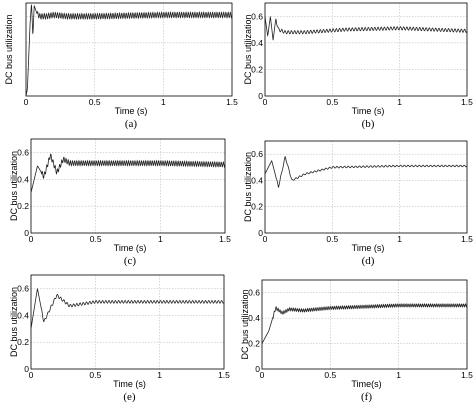 Image resolution: width=474 pixels, height=408 pixels. What do you see at coordinates (368, 124) in the screenshot?
I see `panel-caption: (b)` at bounding box center [368, 124].